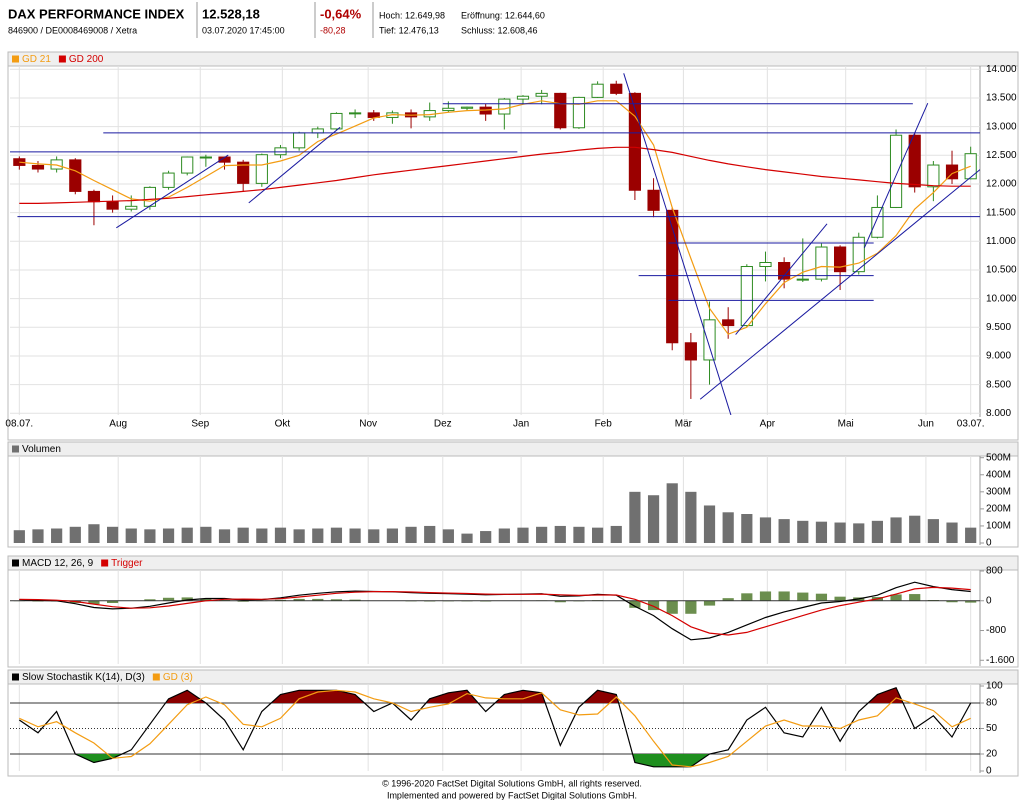 The width and height of the screenshot is (1024, 800). What do you see at coordinates (36, 59) in the screenshot?
I see `legend-label: GD 21` at bounding box center [36, 59].